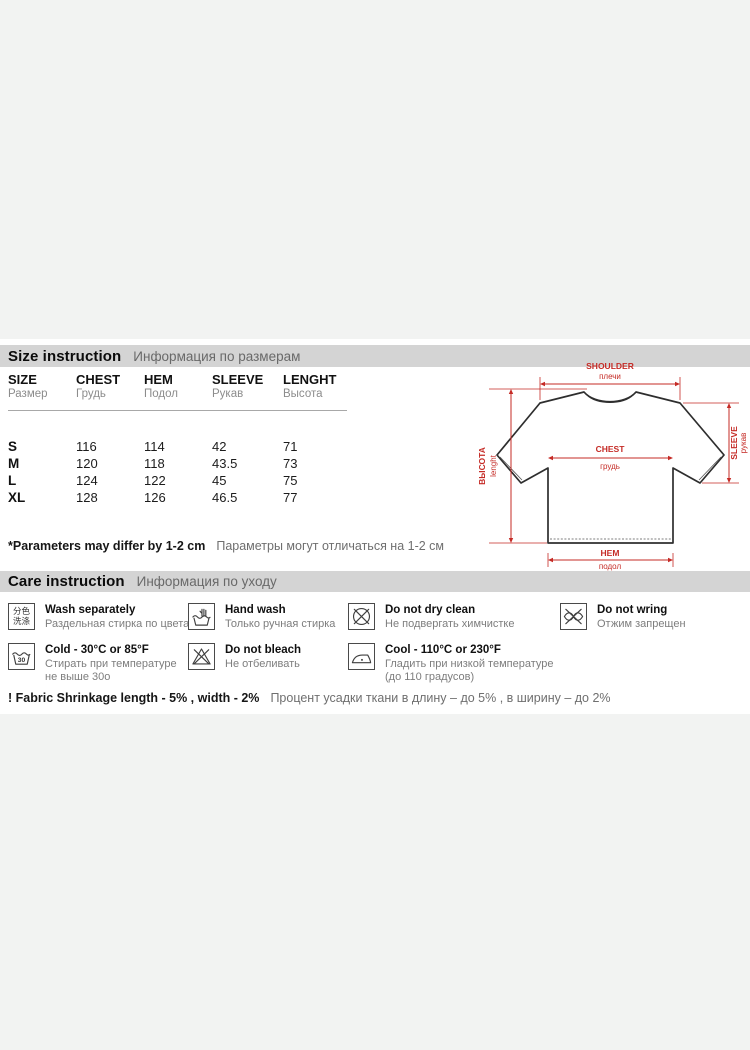 This screenshot has width=750, height=1050. What do you see at coordinates (610, 398) in the screenshot?
I see `tshirt-neck-stitch` at bounding box center [610, 398].